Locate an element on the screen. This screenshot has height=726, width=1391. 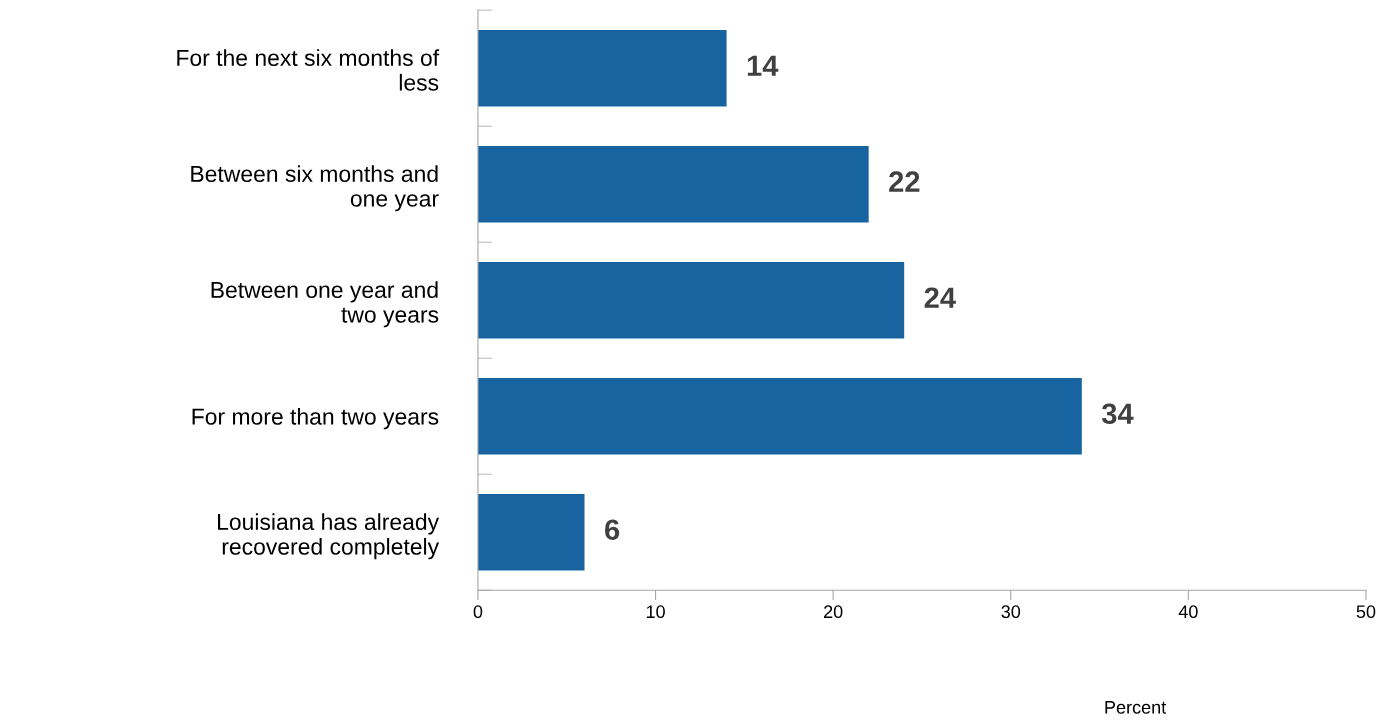
x-tick-label: 0 is located at coordinates (478, 612).